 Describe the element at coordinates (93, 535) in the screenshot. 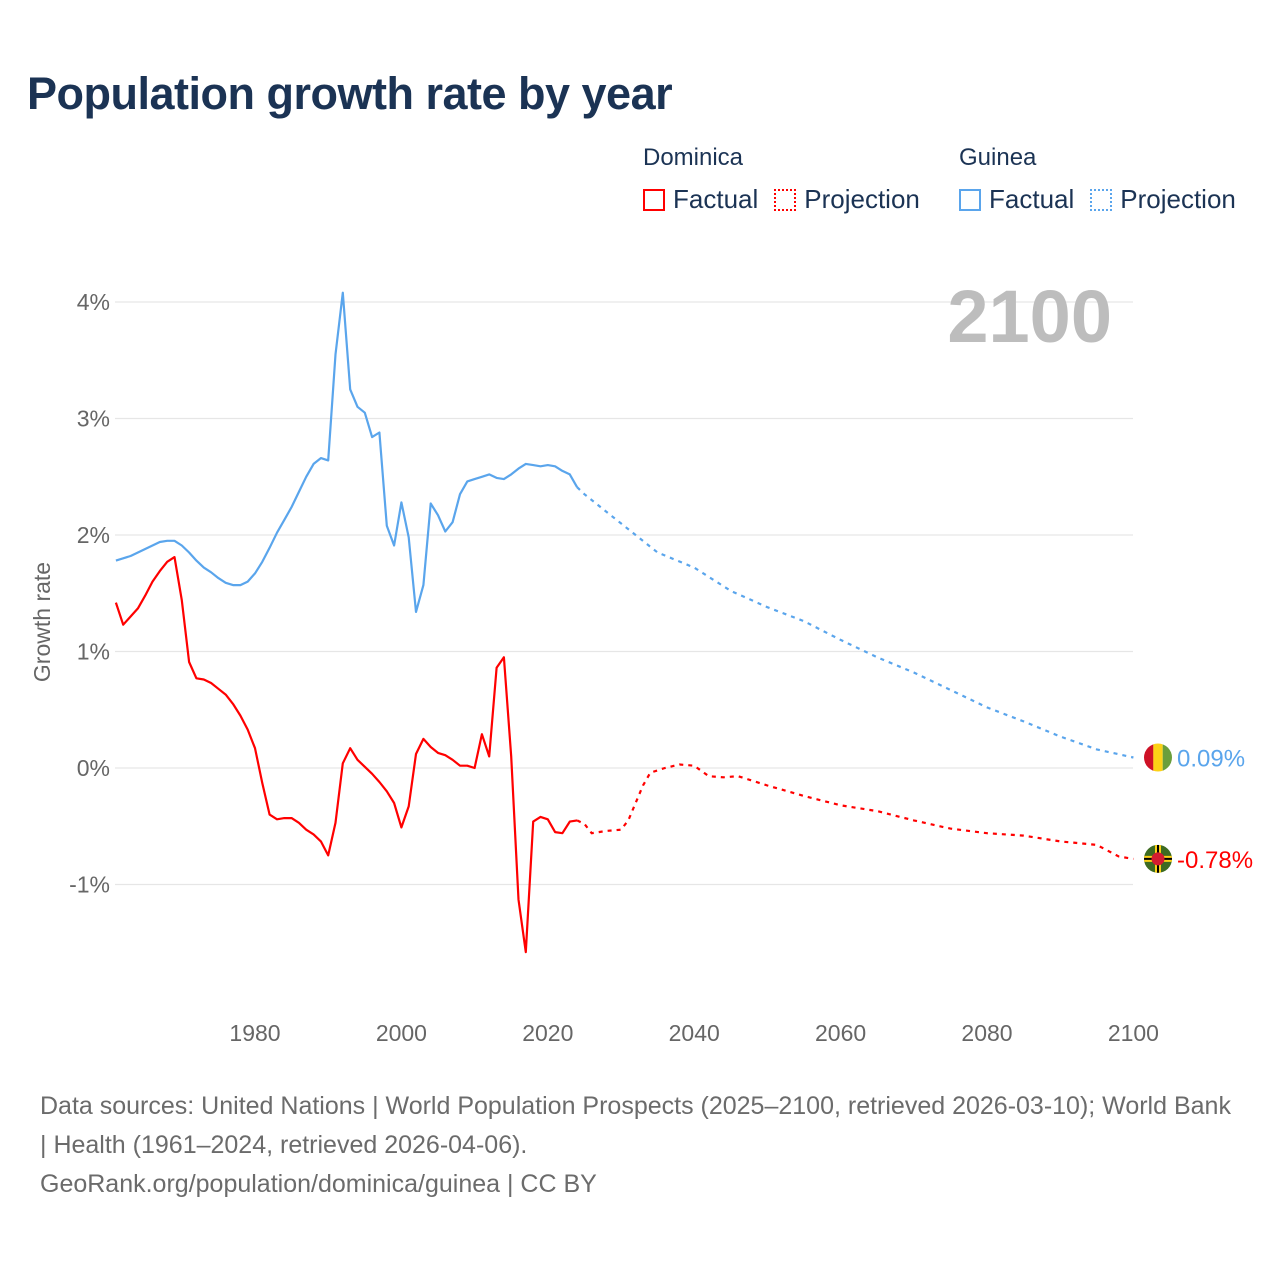

I see `y-tick-label: 2%` at that location.